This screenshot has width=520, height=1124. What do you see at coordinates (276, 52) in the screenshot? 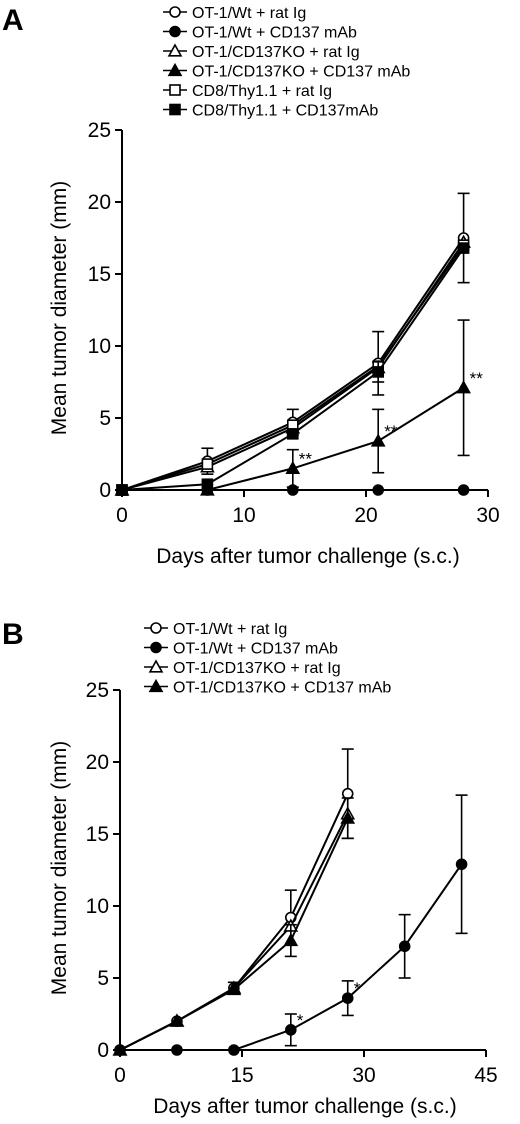
I see `panel-a-legend-label: OT-1/CD137KO + rat Ig` at bounding box center [276, 52].